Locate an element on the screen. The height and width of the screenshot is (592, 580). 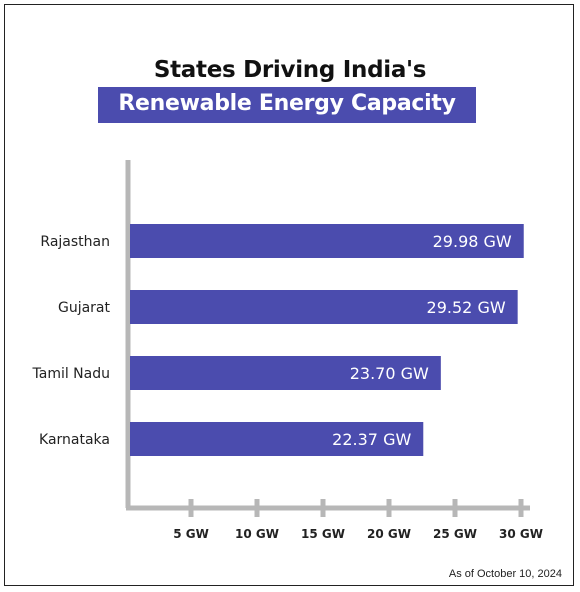
chart-title-line2: Renewable Energy Capacity is located at coordinates (287, 103).